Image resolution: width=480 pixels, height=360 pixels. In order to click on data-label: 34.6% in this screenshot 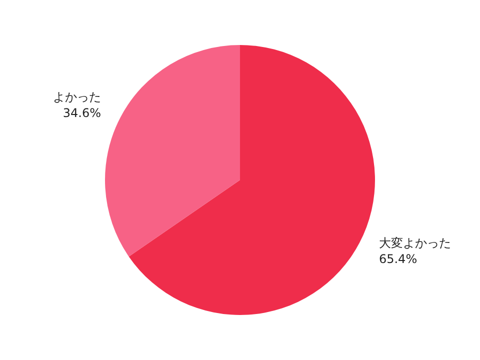, I will do `click(82, 113)`.